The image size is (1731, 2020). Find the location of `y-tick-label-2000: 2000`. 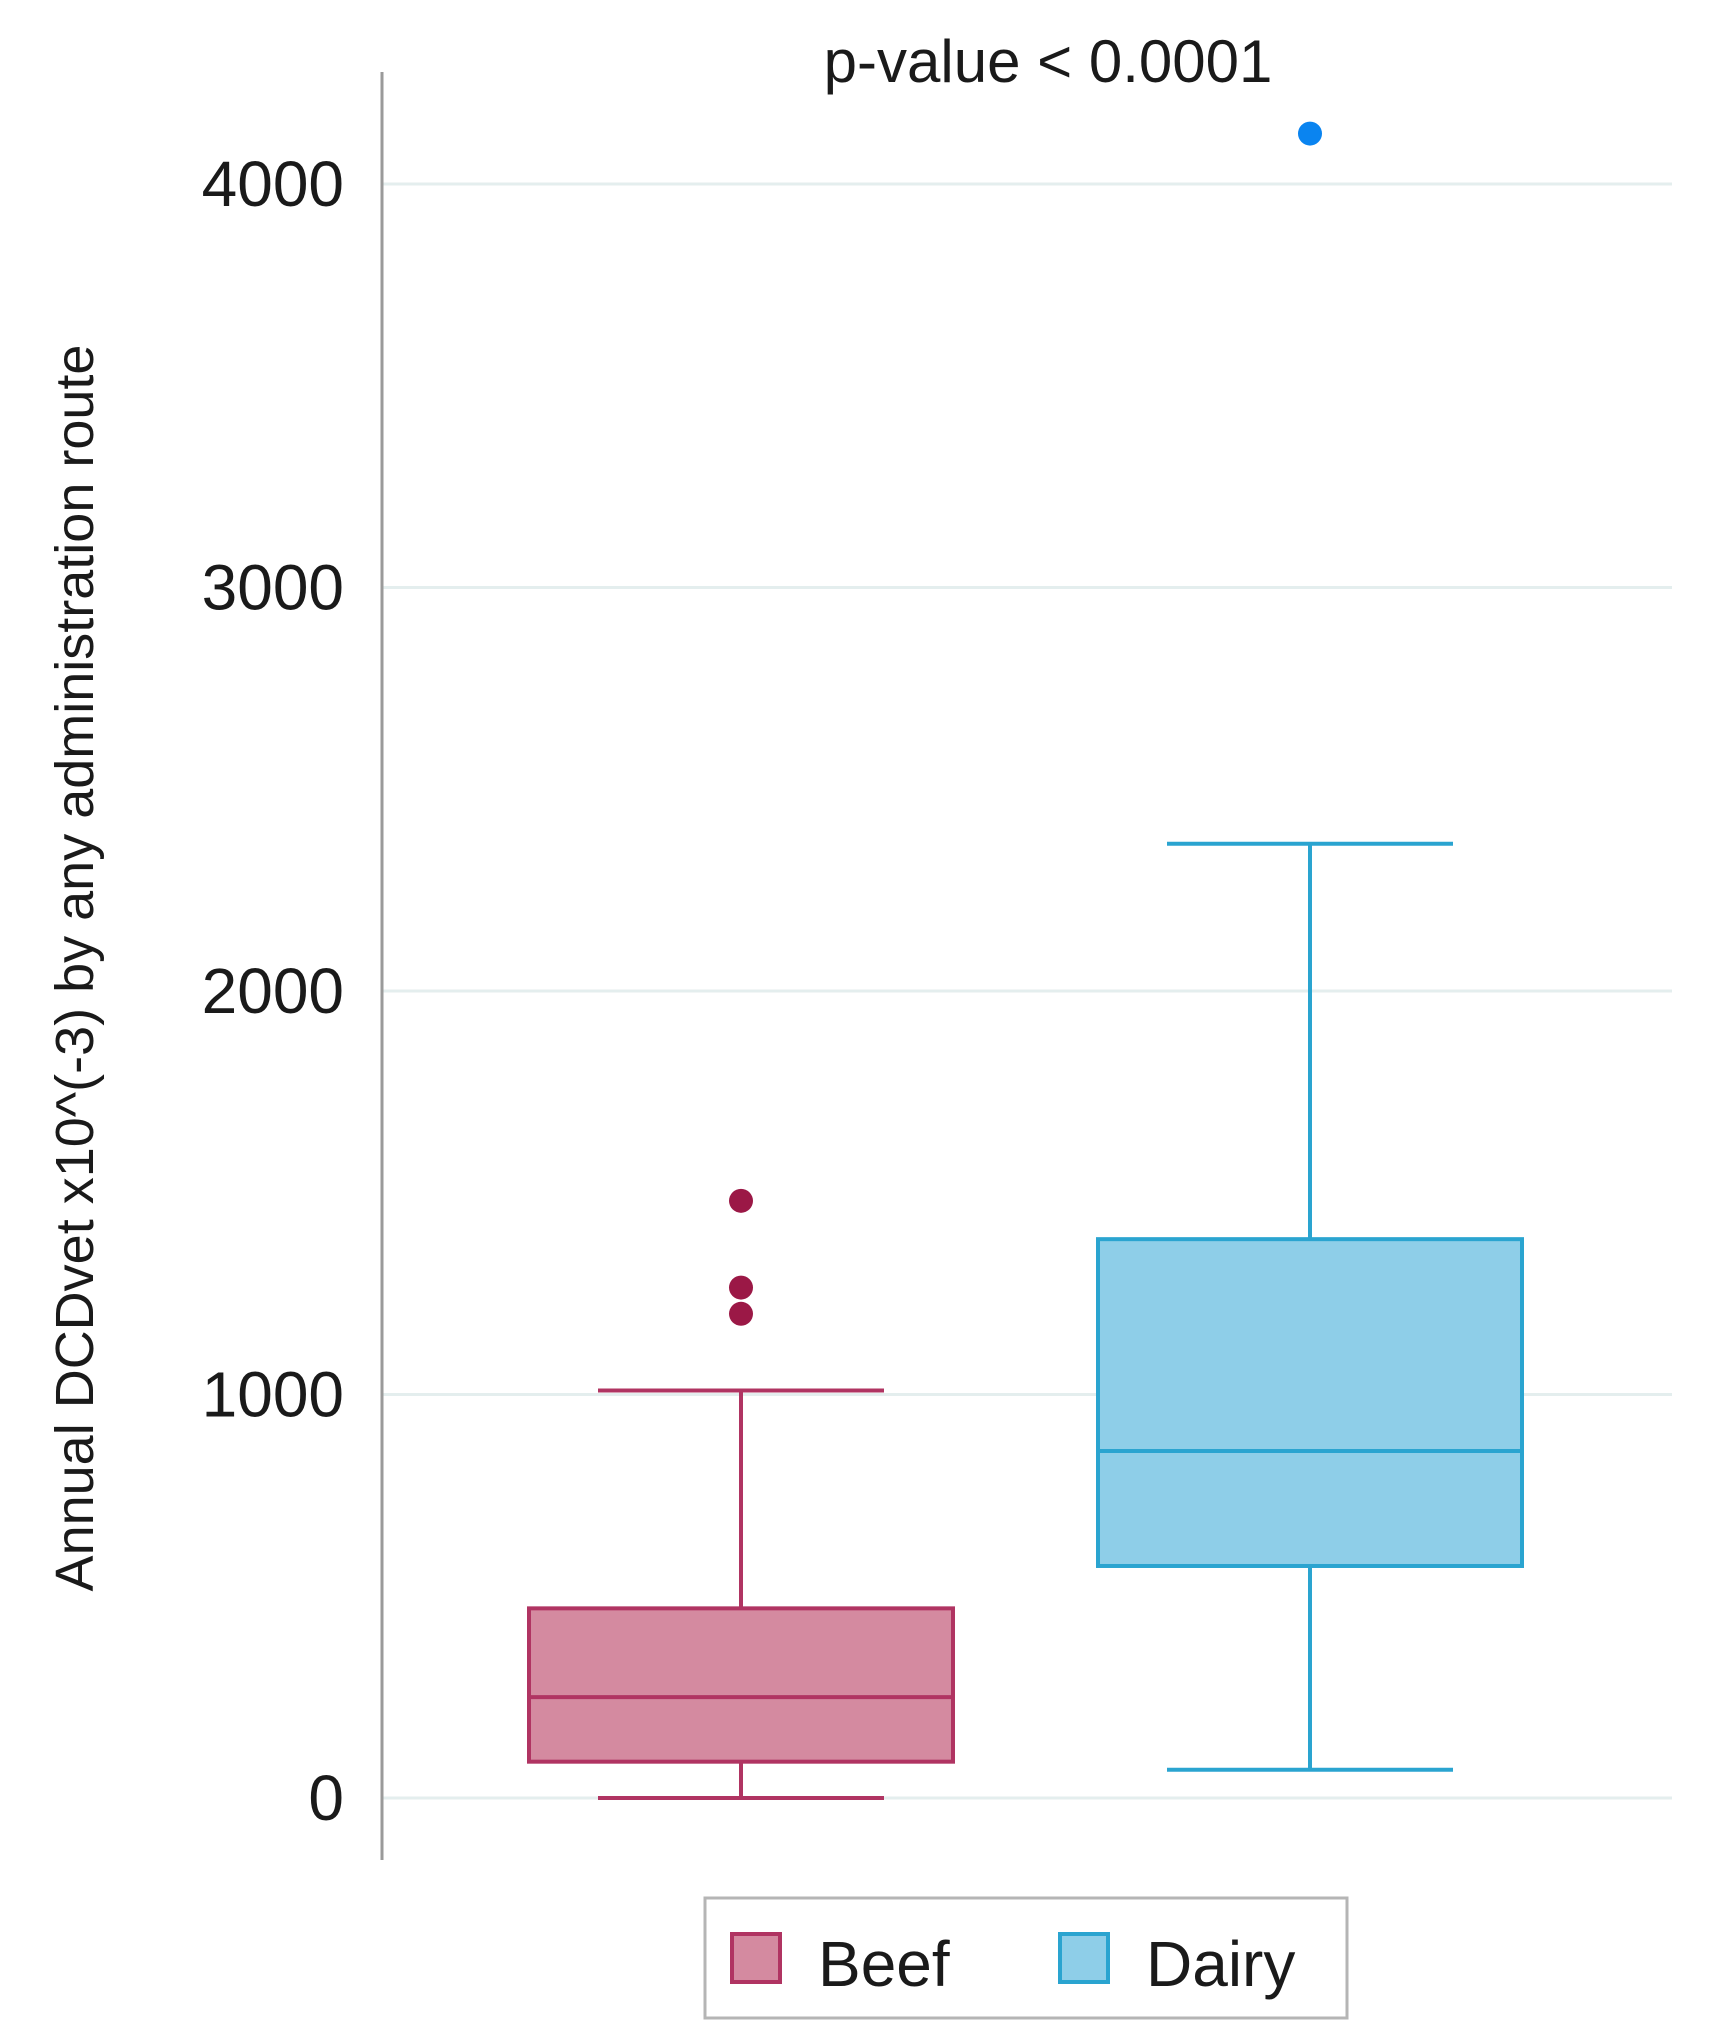

y-tick-label-2000: 2000 is located at coordinates (273, 991).